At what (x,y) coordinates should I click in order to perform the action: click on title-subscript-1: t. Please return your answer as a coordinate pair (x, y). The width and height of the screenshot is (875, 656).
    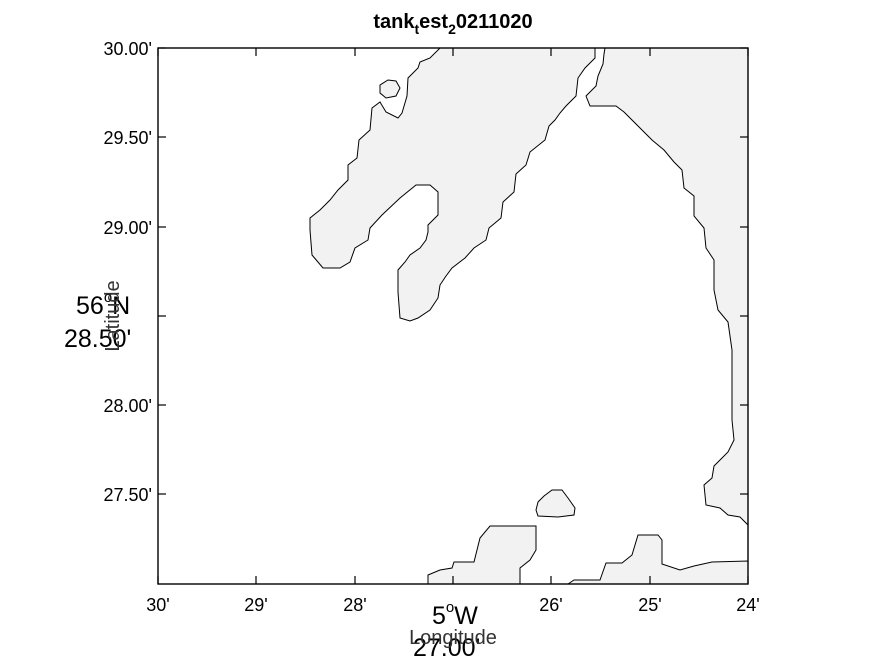
    Looking at the image, I should click on (416, 29).